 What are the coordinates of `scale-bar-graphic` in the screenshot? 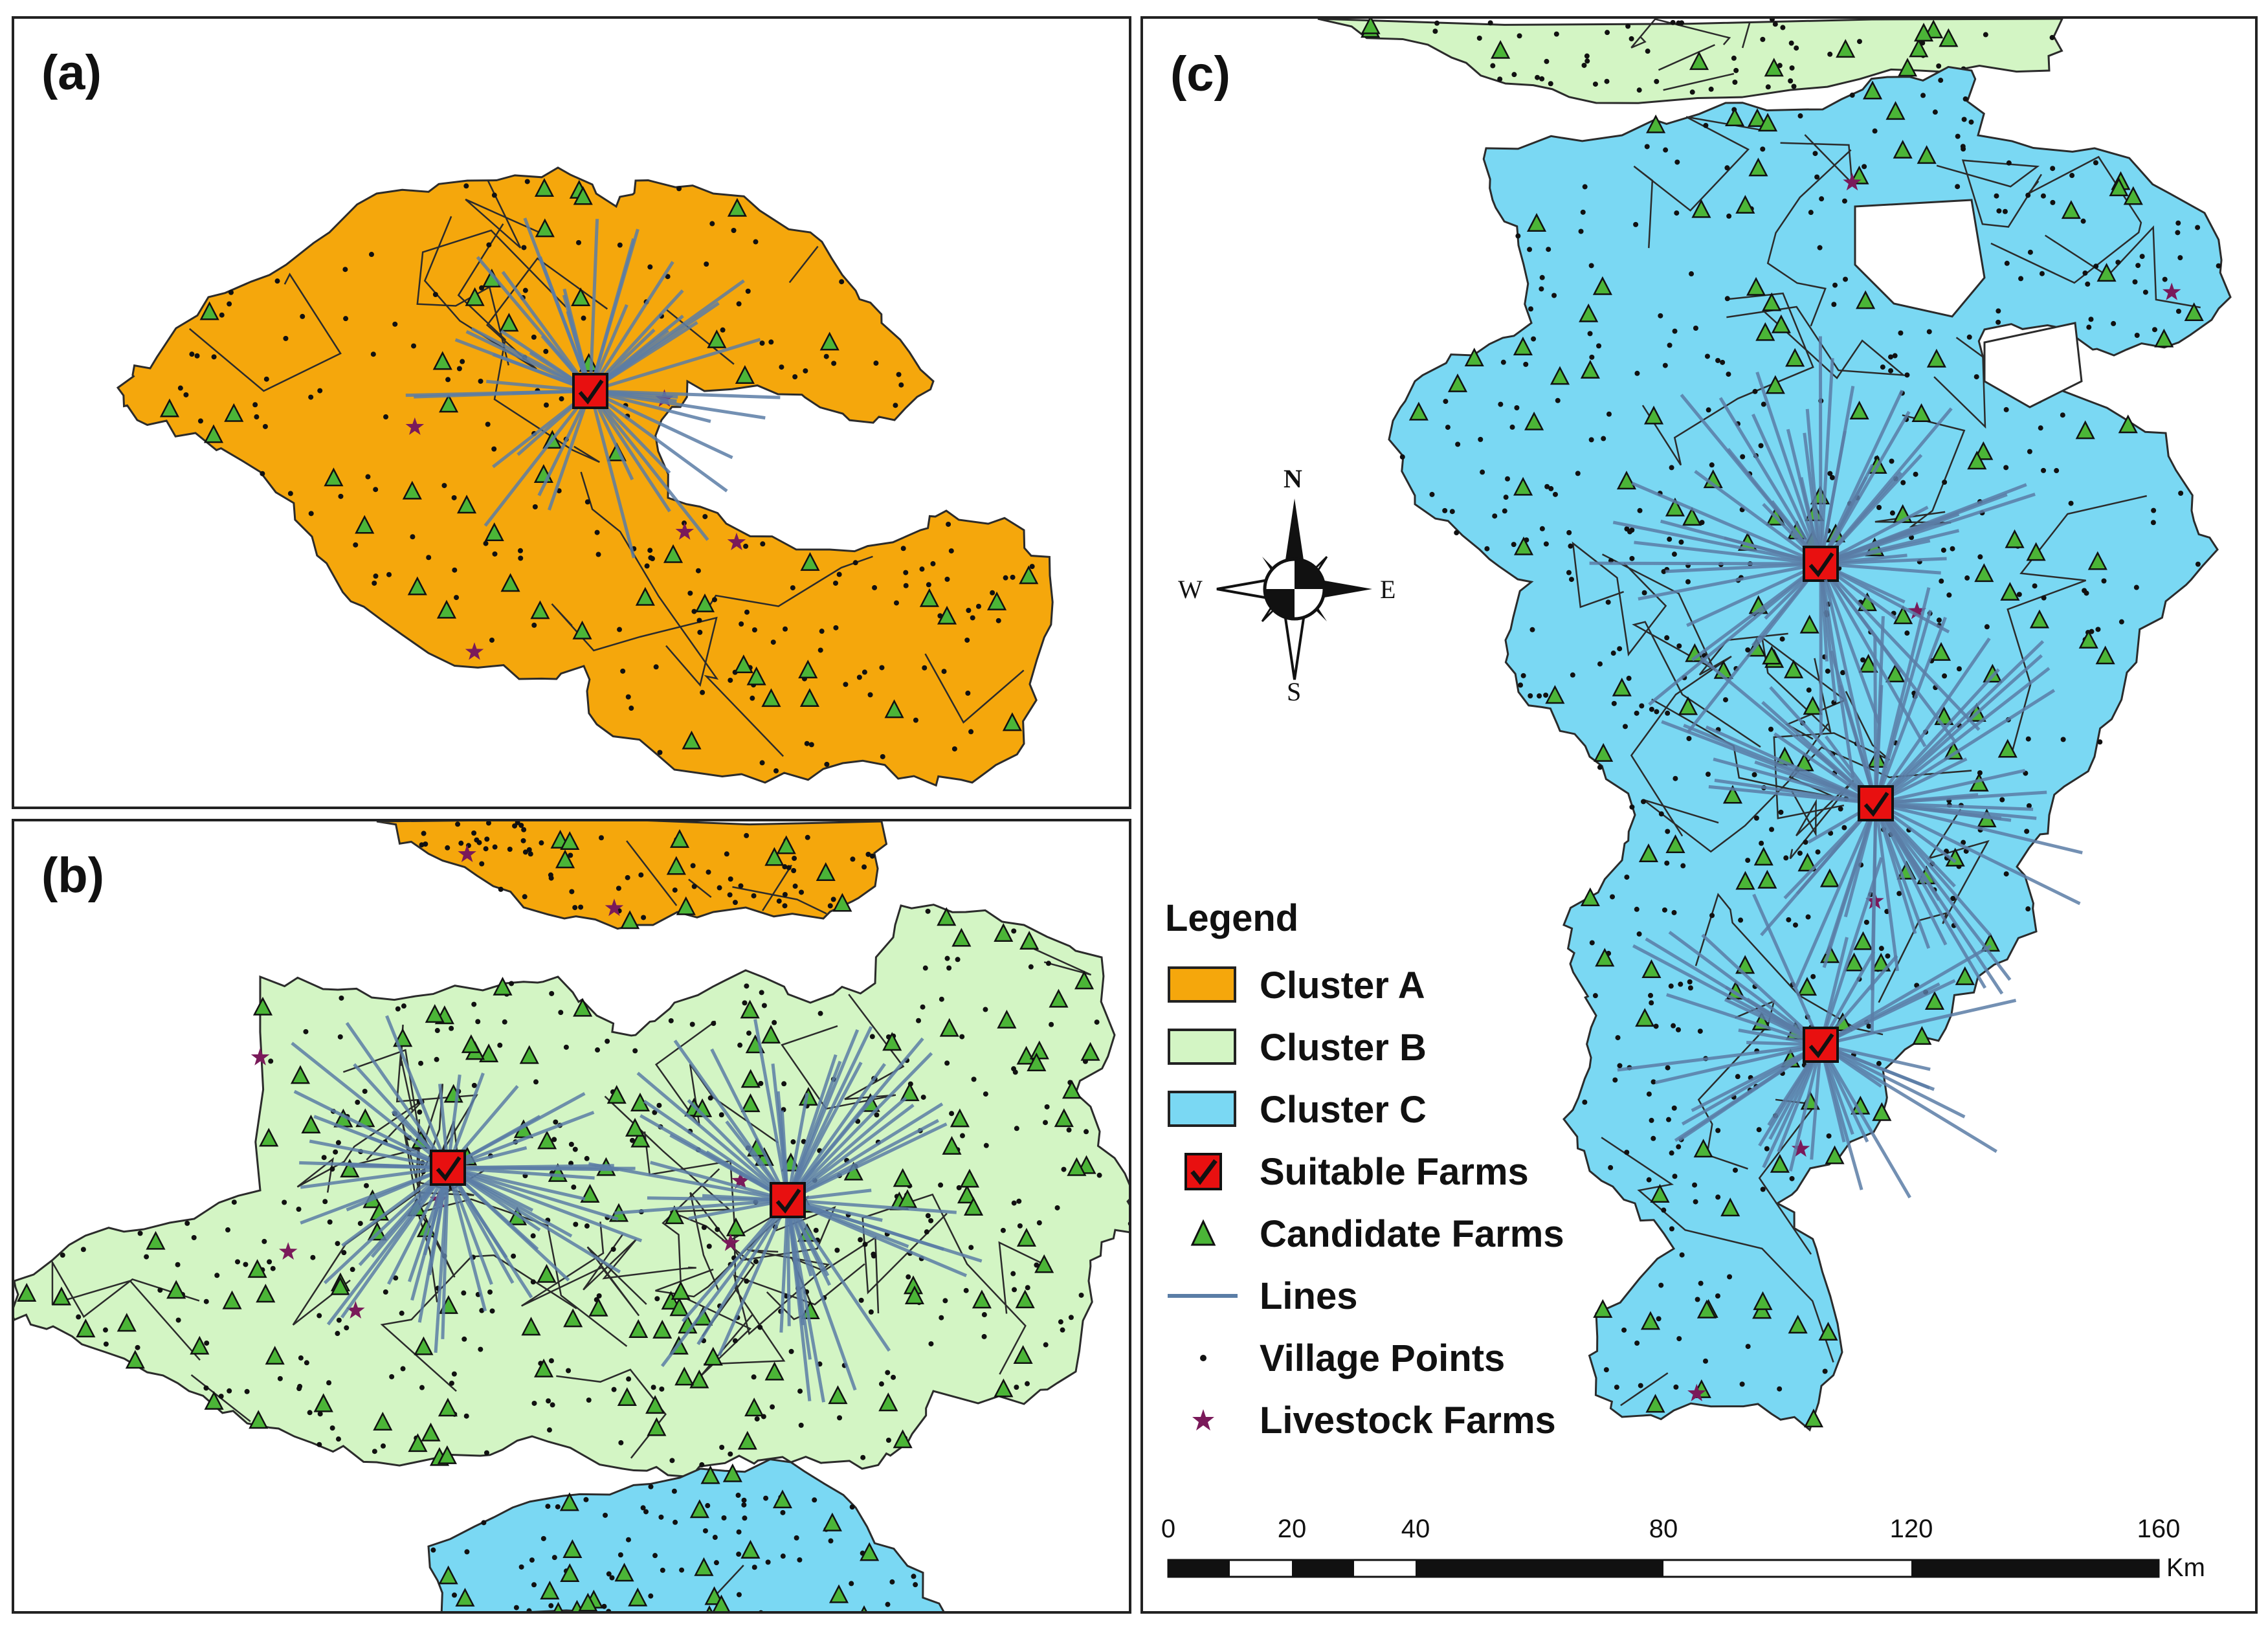 It's located at (1663, 1568).